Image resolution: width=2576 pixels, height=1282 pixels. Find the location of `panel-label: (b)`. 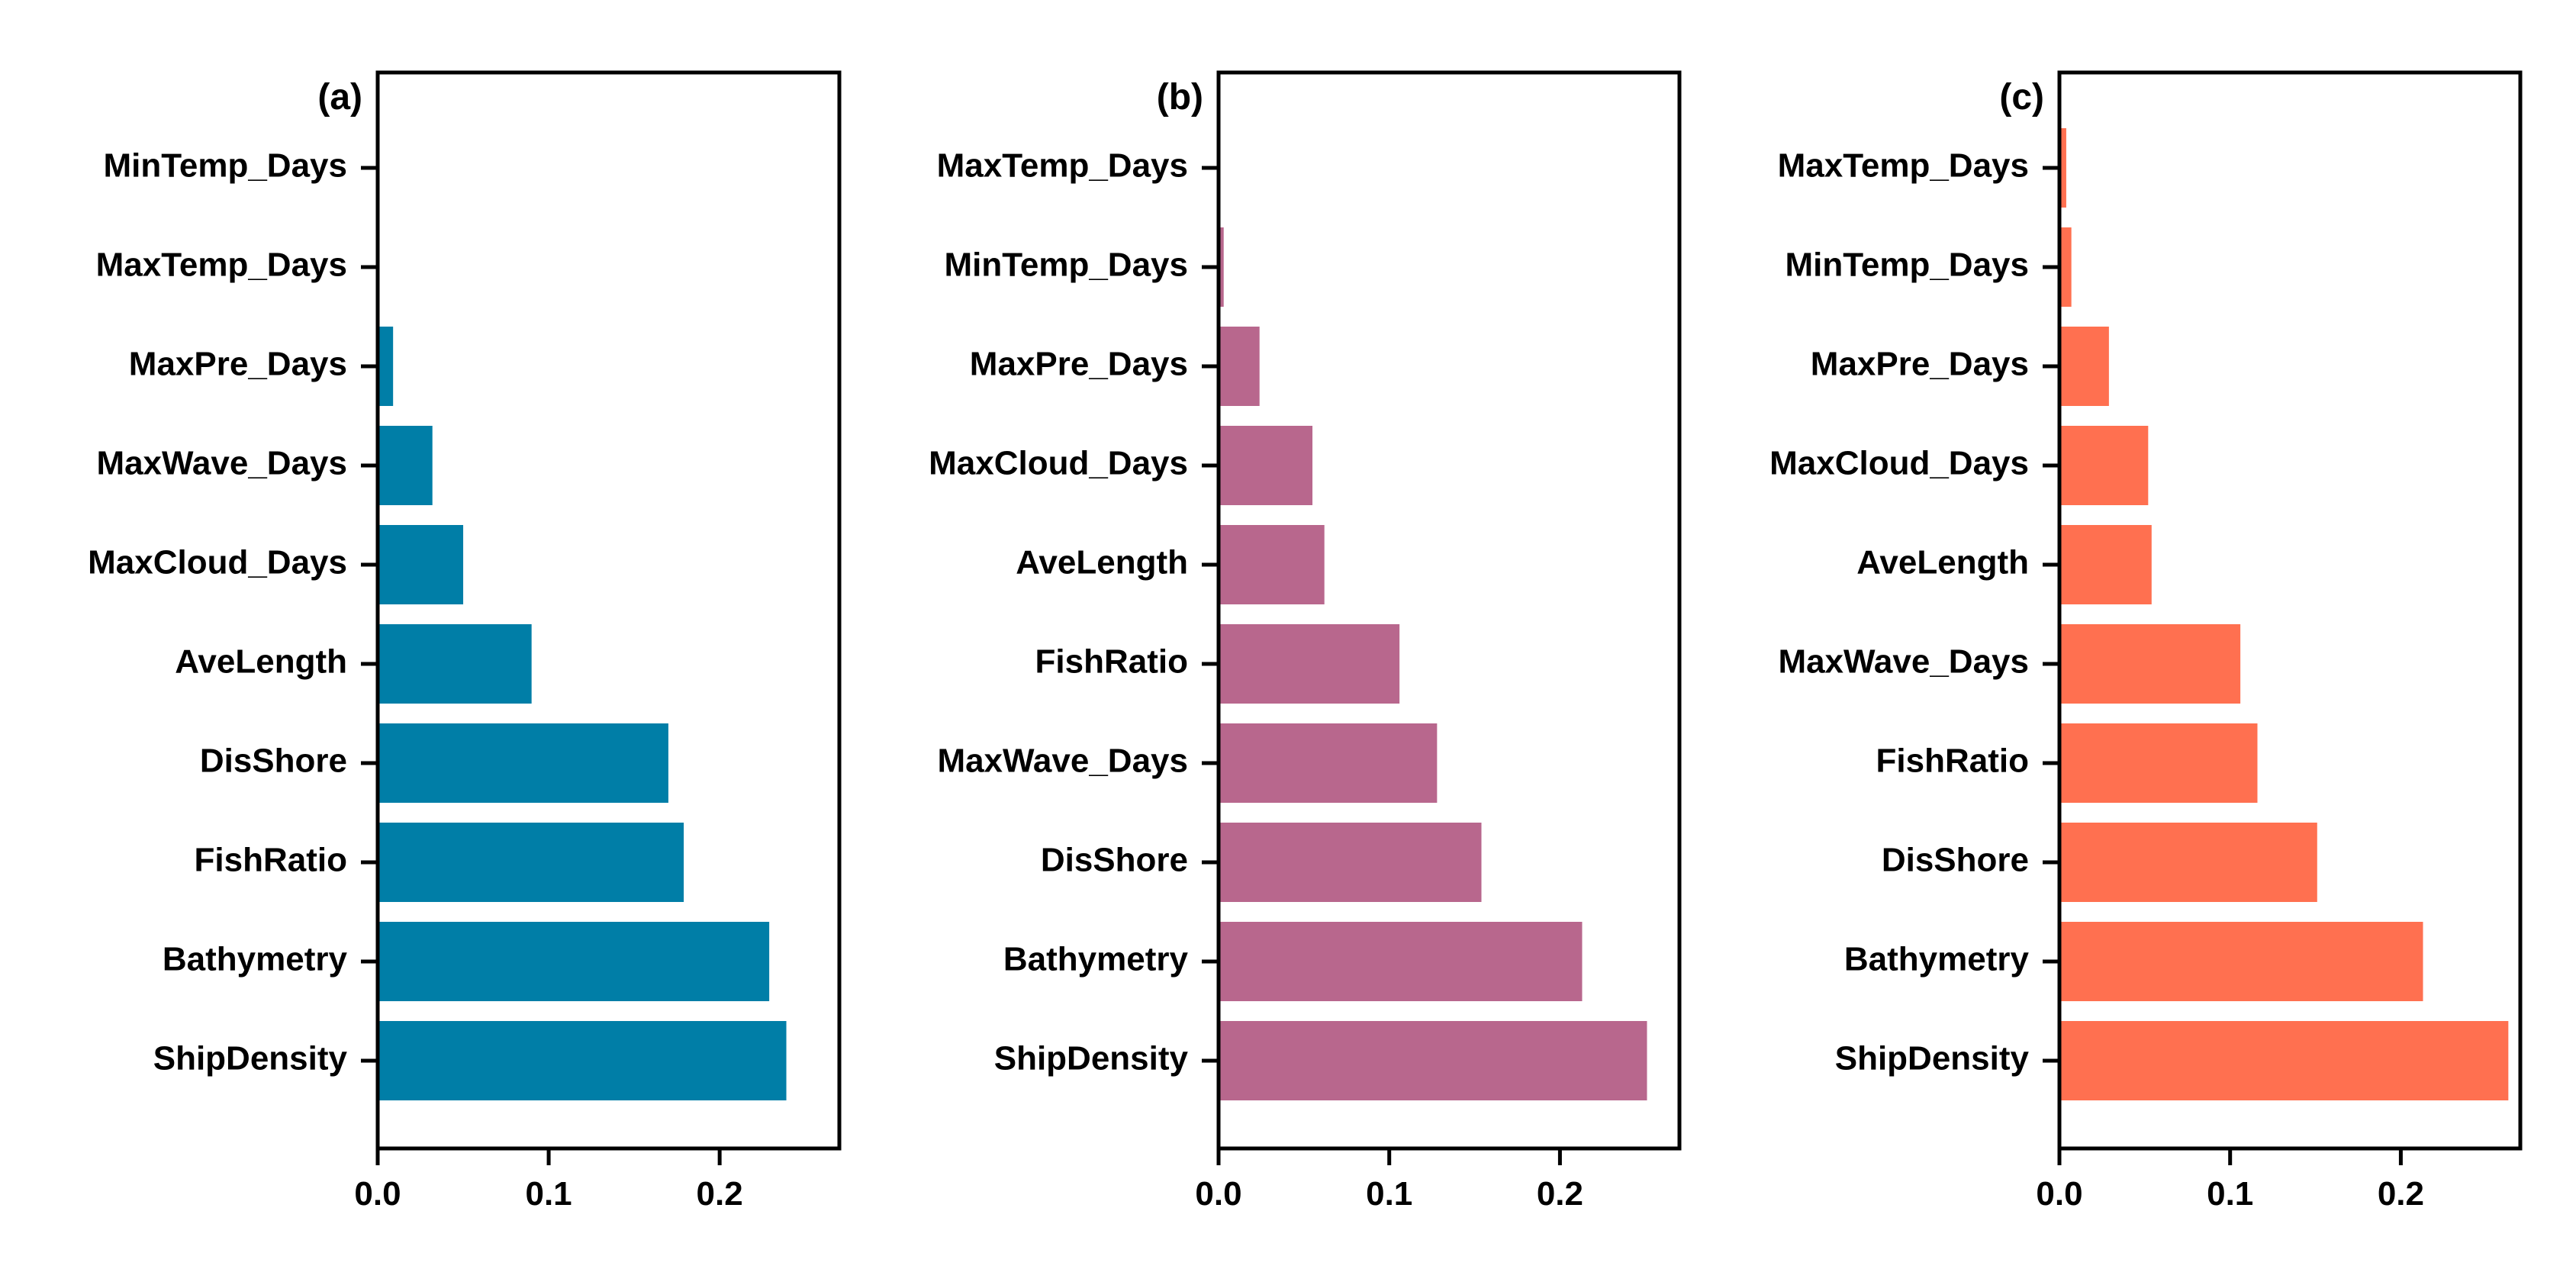

panel-label: (b) is located at coordinates (1180, 97).